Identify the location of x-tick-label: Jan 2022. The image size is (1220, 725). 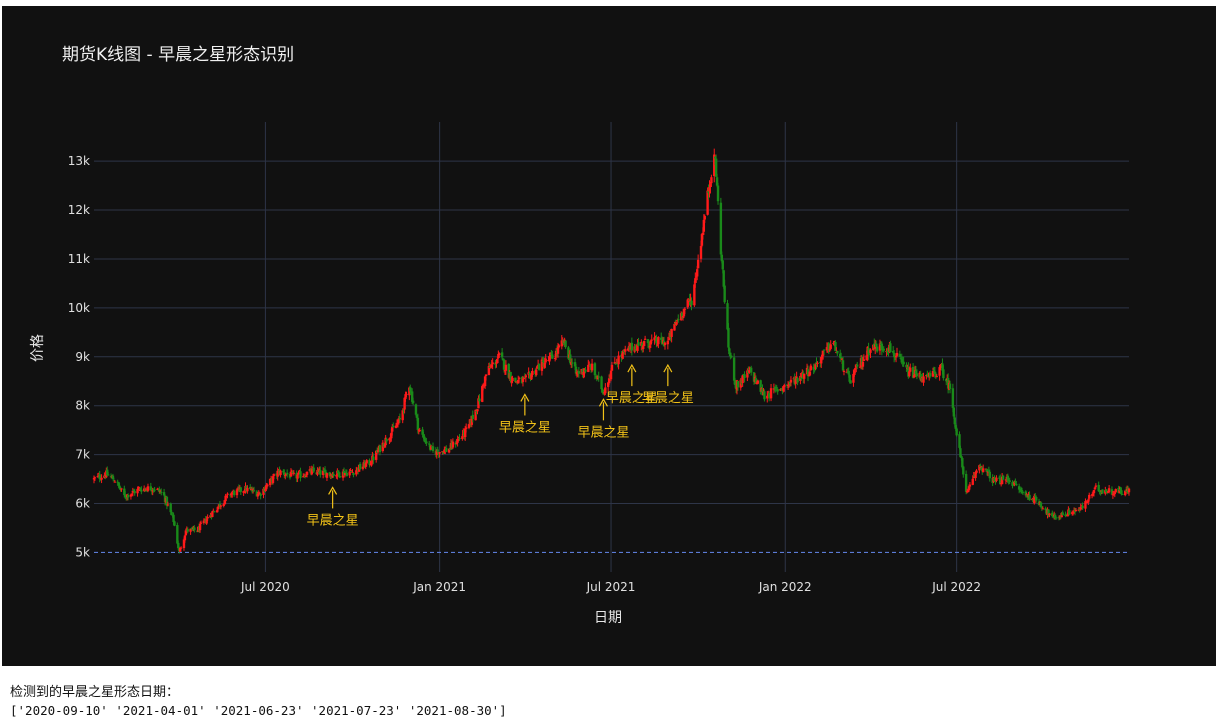
(785, 587).